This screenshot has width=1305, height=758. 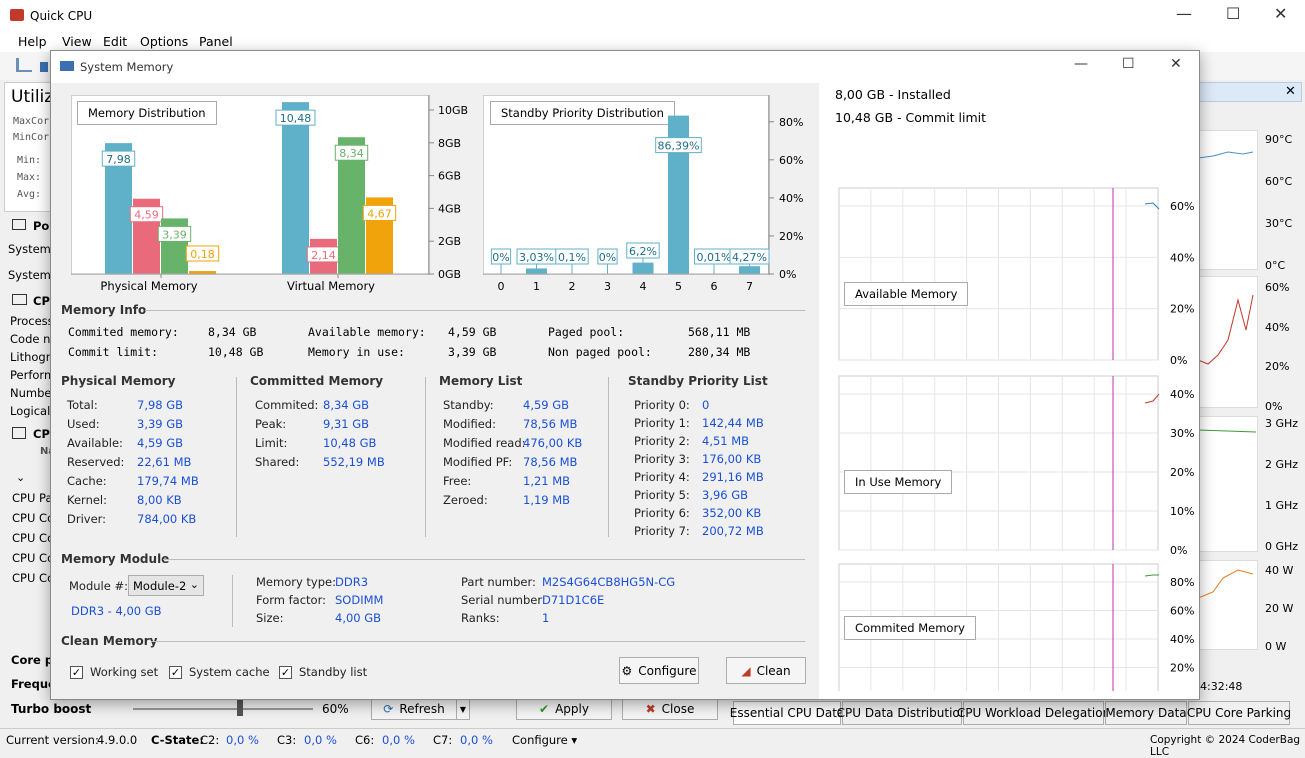 I want to click on bg-w-tick: 0 W, so click(x=1276, y=646).